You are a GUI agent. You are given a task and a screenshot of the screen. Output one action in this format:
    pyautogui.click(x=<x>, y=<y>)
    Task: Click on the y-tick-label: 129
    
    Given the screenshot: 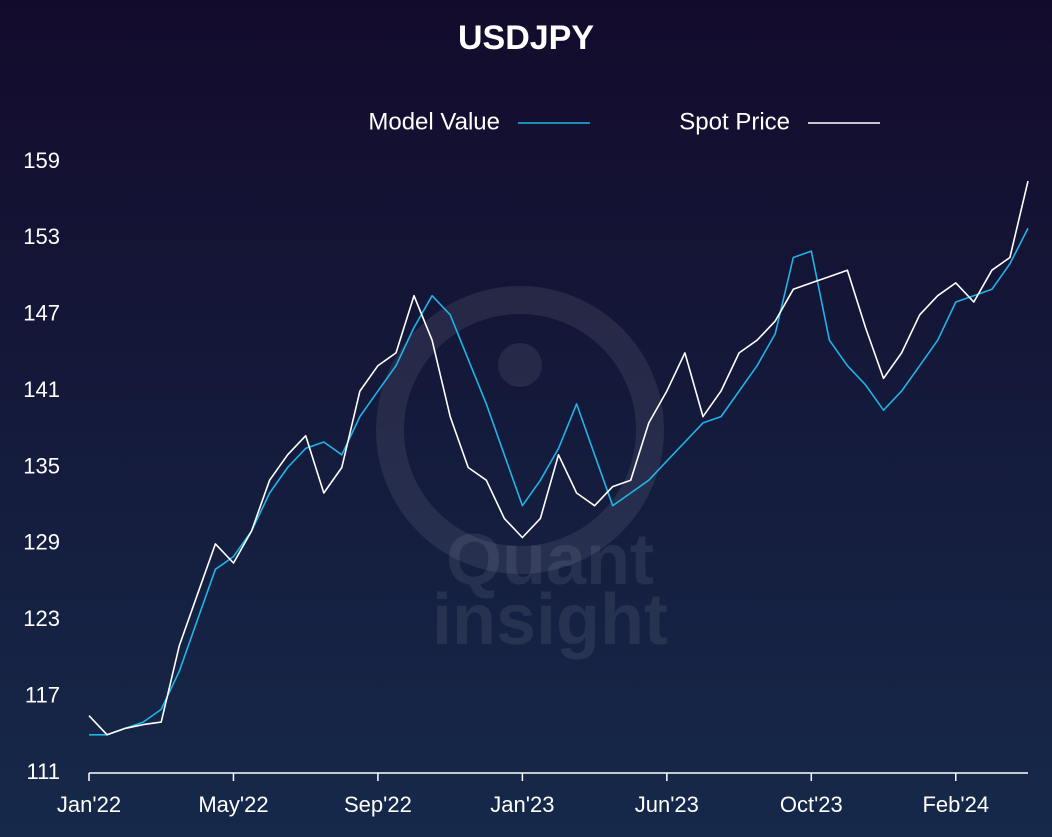 What is the action you would take?
    pyautogui.click(x=41, y=542)
    